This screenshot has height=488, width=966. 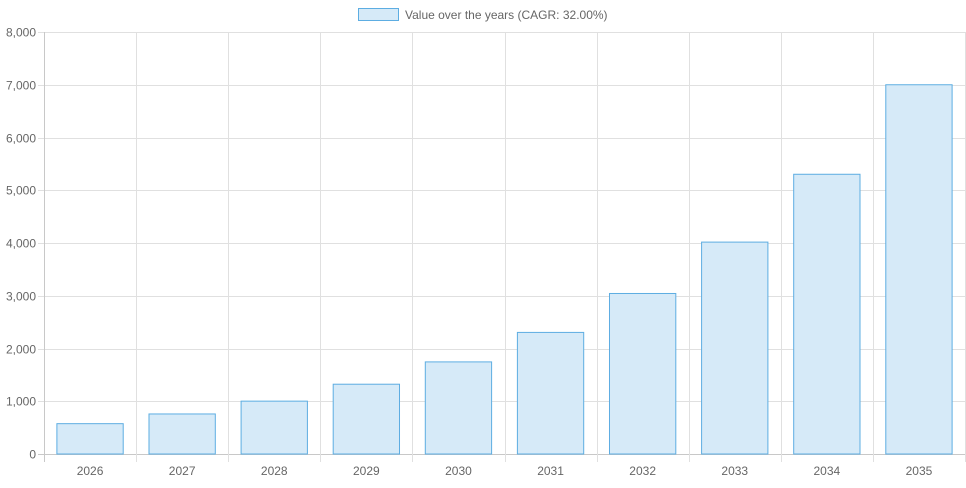 What do you see at coordinates (827, 314) in the screenshot?
I see `bar-2034` at bounding box center [827, 314].